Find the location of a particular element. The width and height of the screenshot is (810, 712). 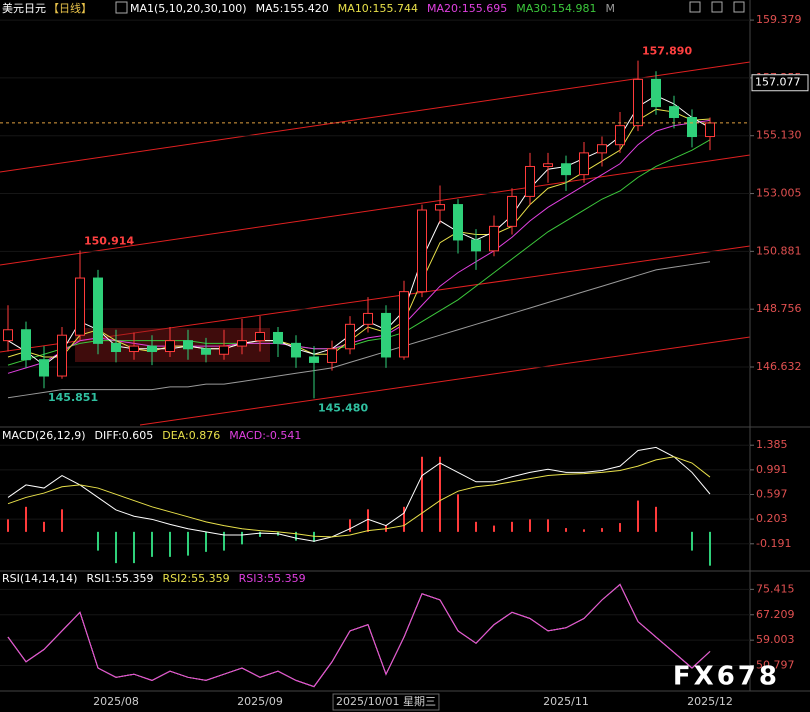

x-tick-label: 2025/08 is located at coordinates (116, 701).